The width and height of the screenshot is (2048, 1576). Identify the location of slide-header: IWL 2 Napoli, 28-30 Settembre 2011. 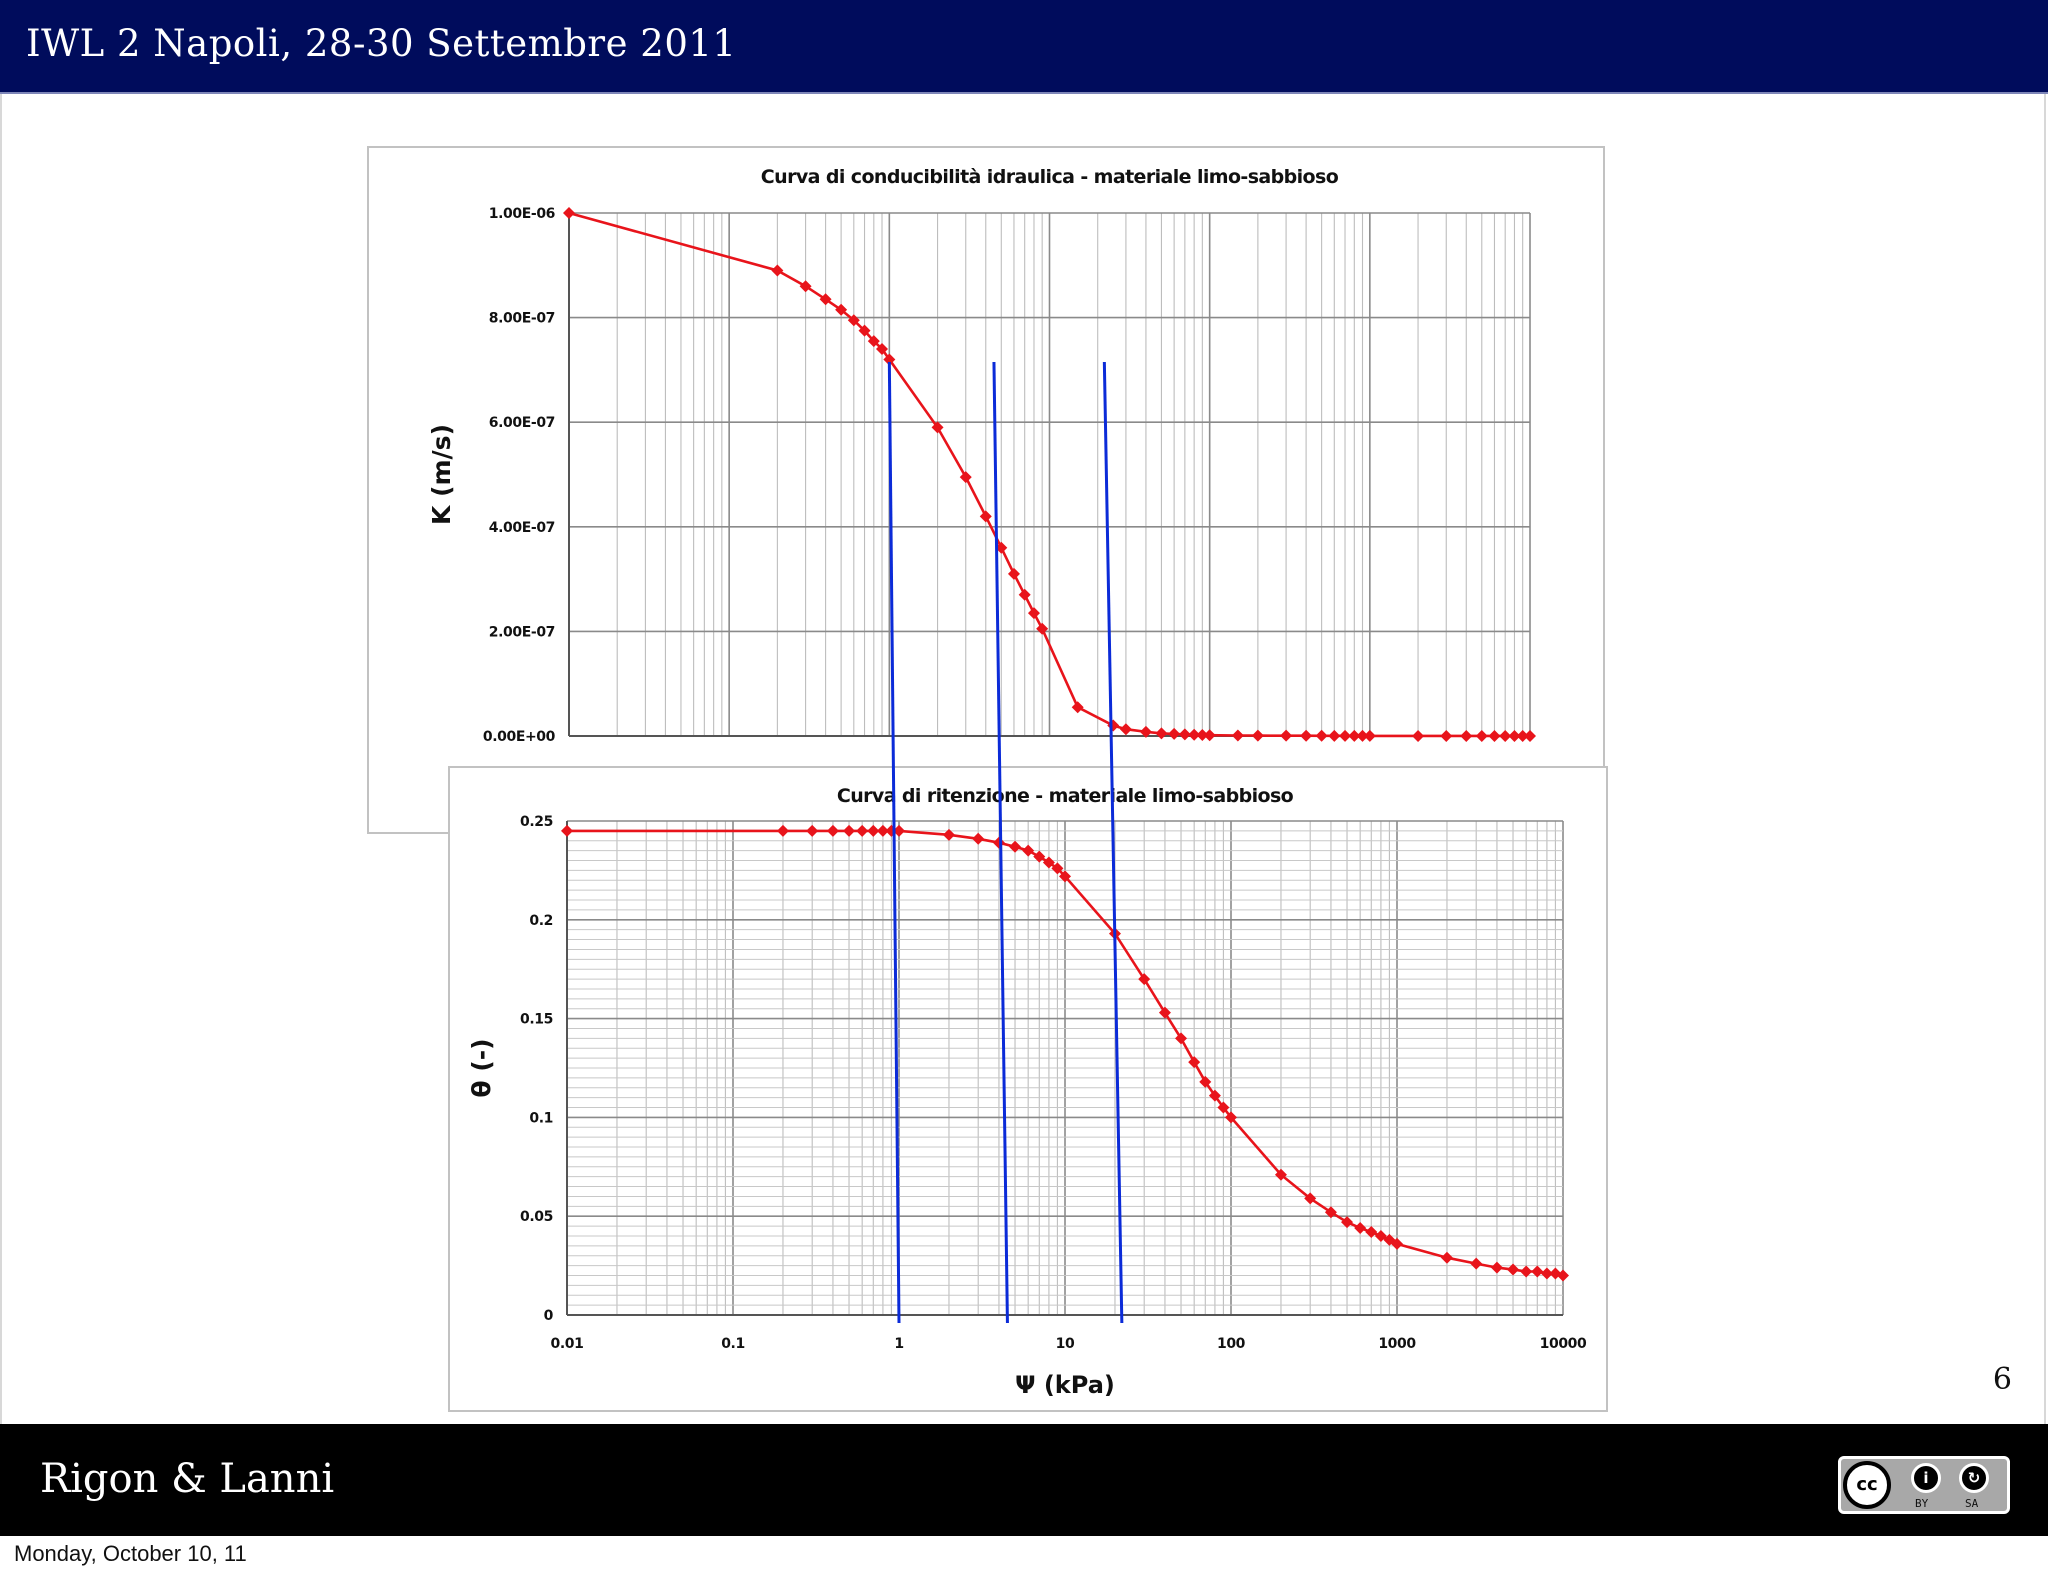
(1024, 47).